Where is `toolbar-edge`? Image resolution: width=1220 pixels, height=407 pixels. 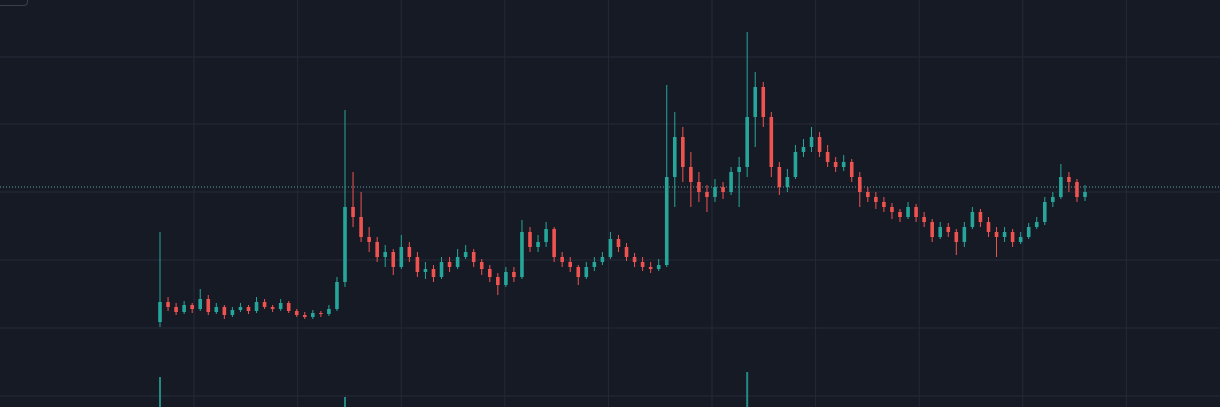 toolbar-edge is located at coordinates (14, 3).